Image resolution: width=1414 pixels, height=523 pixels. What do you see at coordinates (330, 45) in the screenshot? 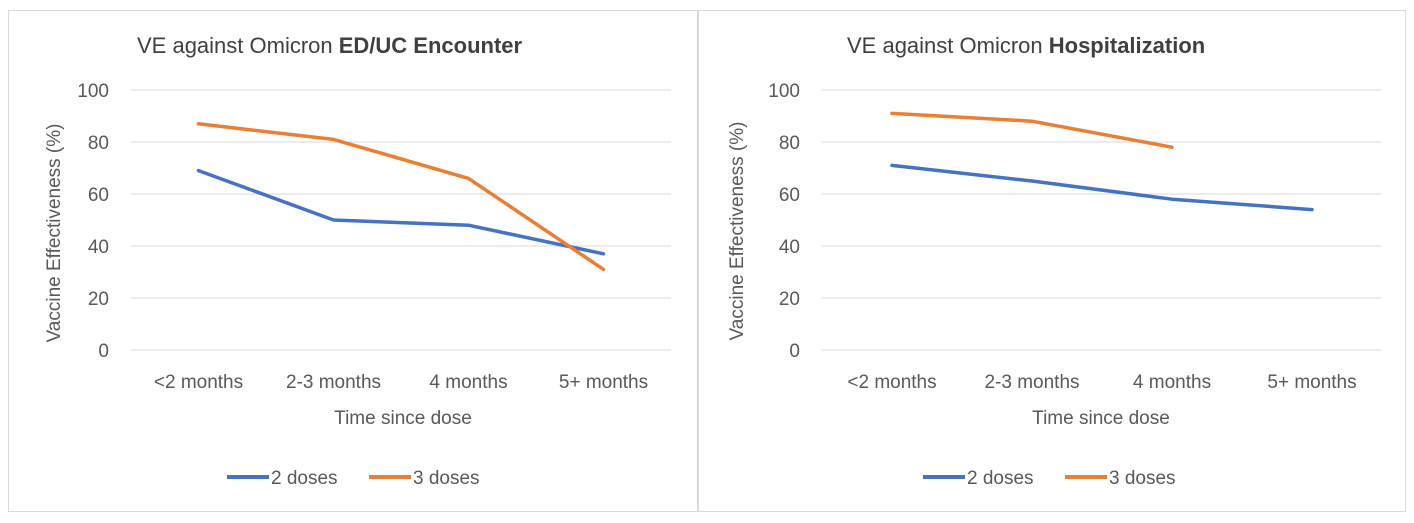
I see `chart-title: VE against Omicron ED/UC Encounter` at bounding box center [330, 45].